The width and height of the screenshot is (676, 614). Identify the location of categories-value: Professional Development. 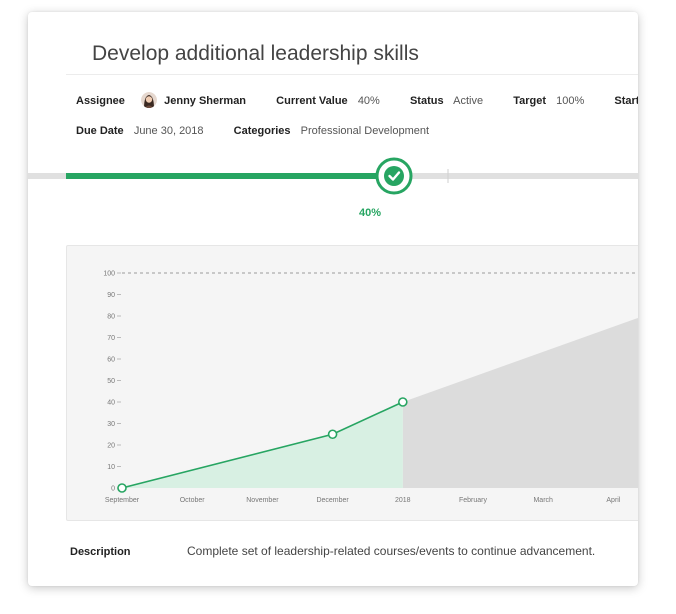
(365, 131).